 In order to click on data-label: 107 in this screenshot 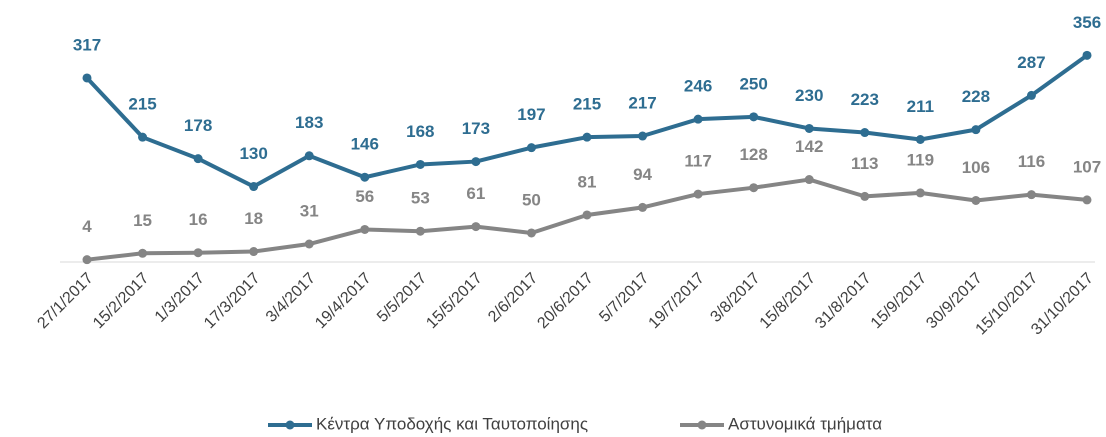, I will do `click(1087, 166)`.